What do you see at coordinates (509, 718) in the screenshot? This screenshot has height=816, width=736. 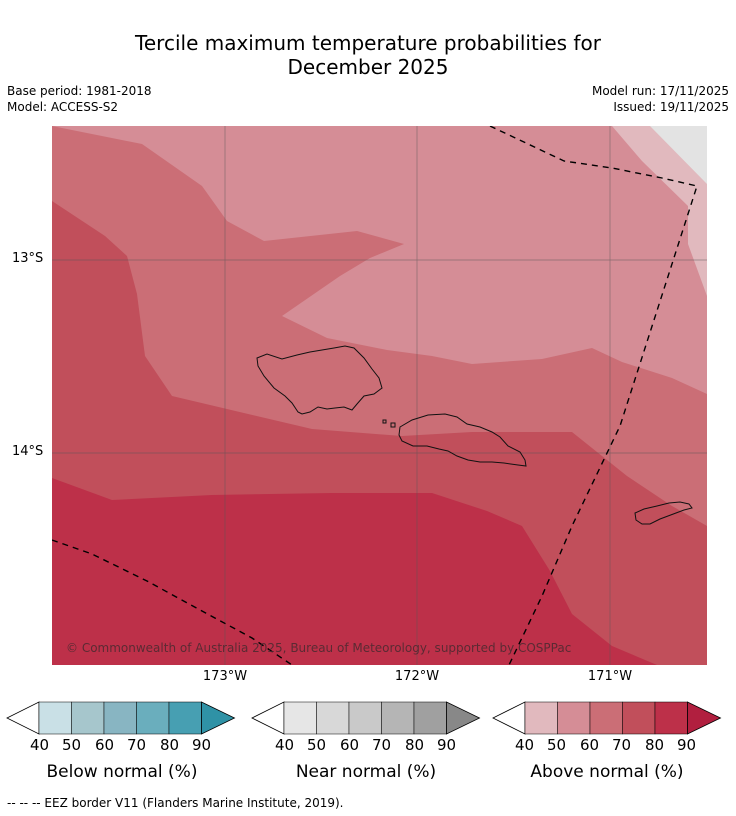 I see `colorbar-above-under` at bounding box center [509, 718].